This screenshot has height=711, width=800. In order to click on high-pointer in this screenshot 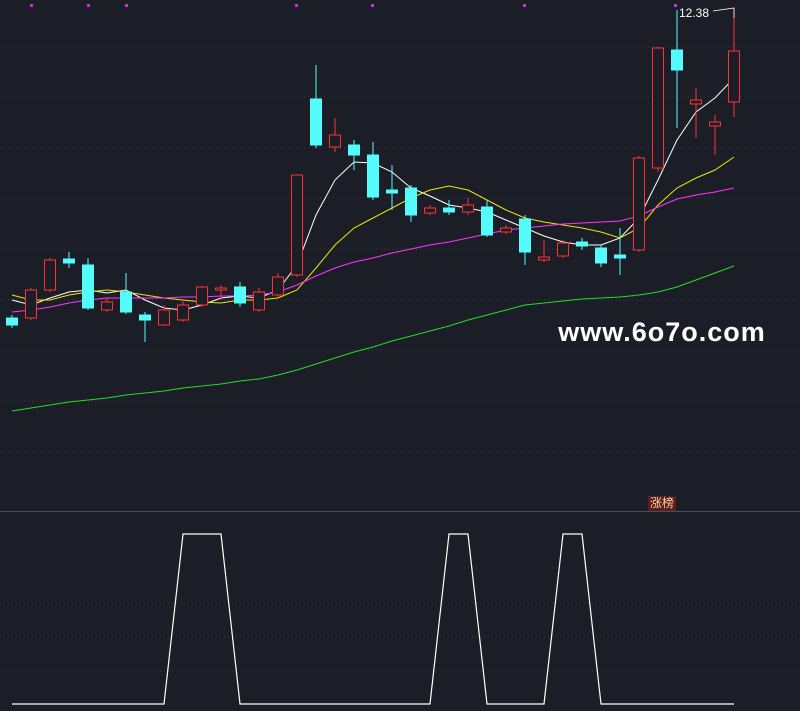, I will do `click(723, 12)`.